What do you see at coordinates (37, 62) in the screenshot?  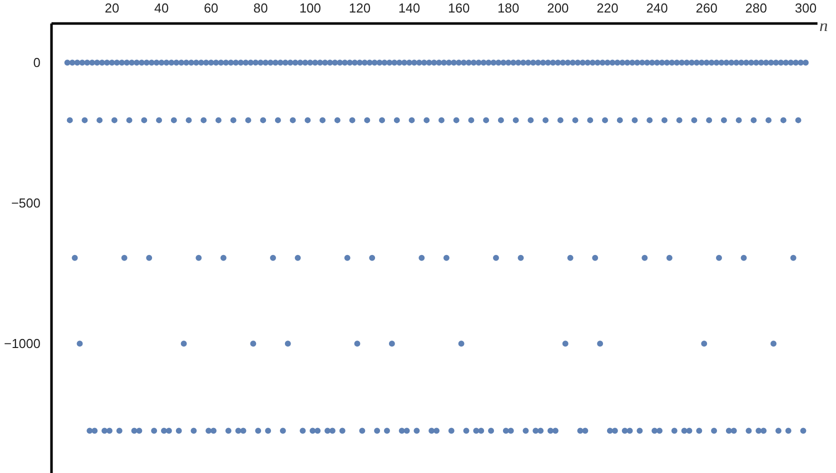 I see `y-tick-label: 0` at bounding box center [37, 62].